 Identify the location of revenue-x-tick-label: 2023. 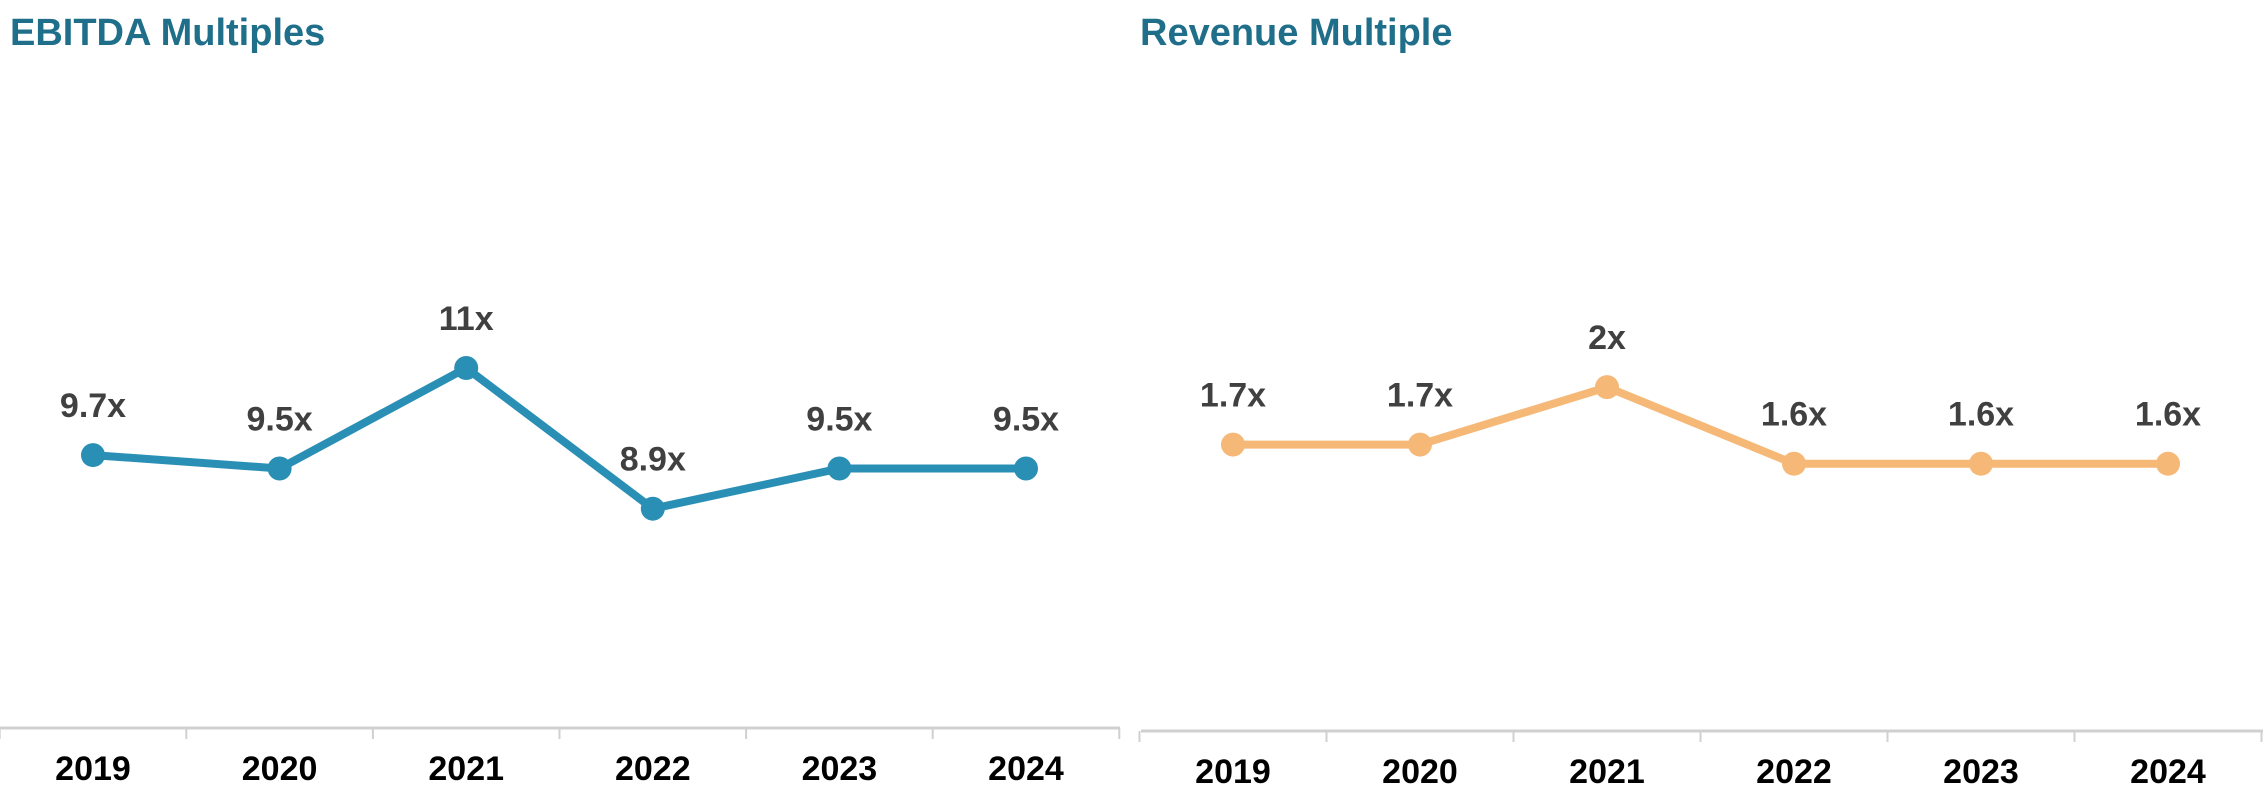
(1981, 772).